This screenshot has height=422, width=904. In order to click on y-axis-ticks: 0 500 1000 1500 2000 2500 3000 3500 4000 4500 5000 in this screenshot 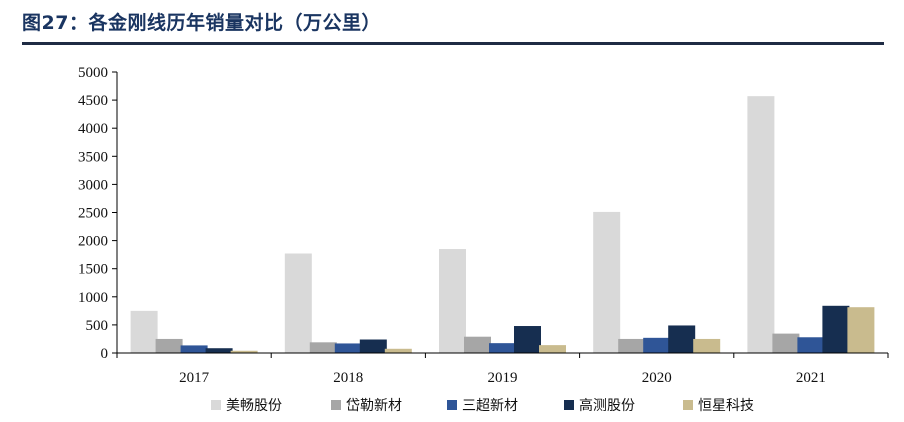, I will do `click(97, 213)`.